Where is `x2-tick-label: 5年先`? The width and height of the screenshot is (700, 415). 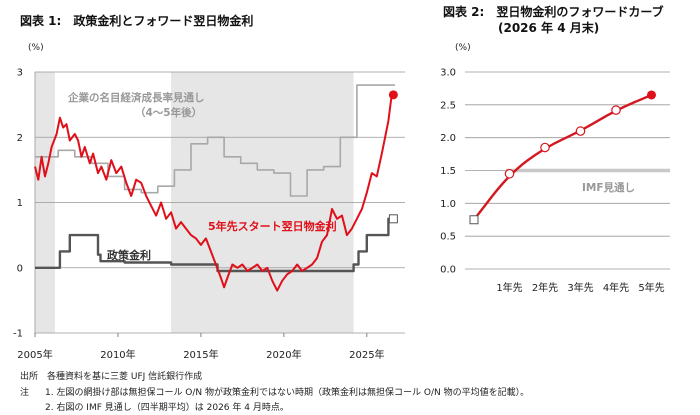 x2-tick-label: 5年先 is located at coordinates (651, 287).